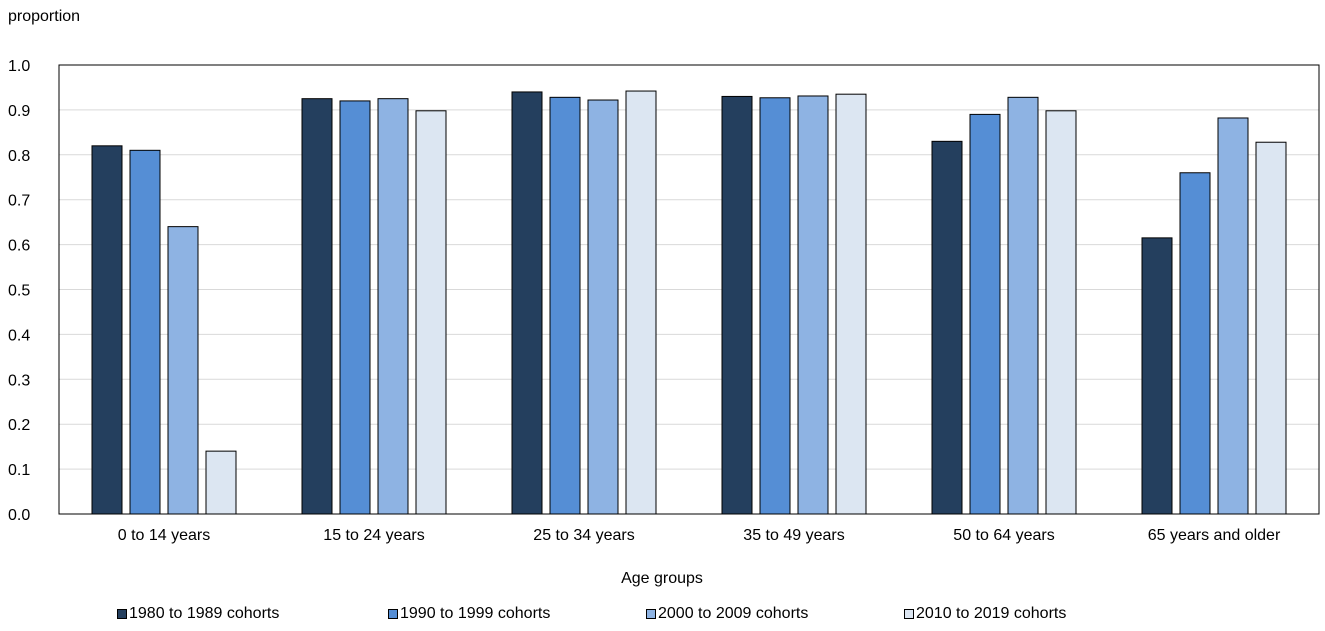  Describe the element at coordinates (1214, 535) in the screenshot. I see `x-tick-label: 65 years and older` at that location.